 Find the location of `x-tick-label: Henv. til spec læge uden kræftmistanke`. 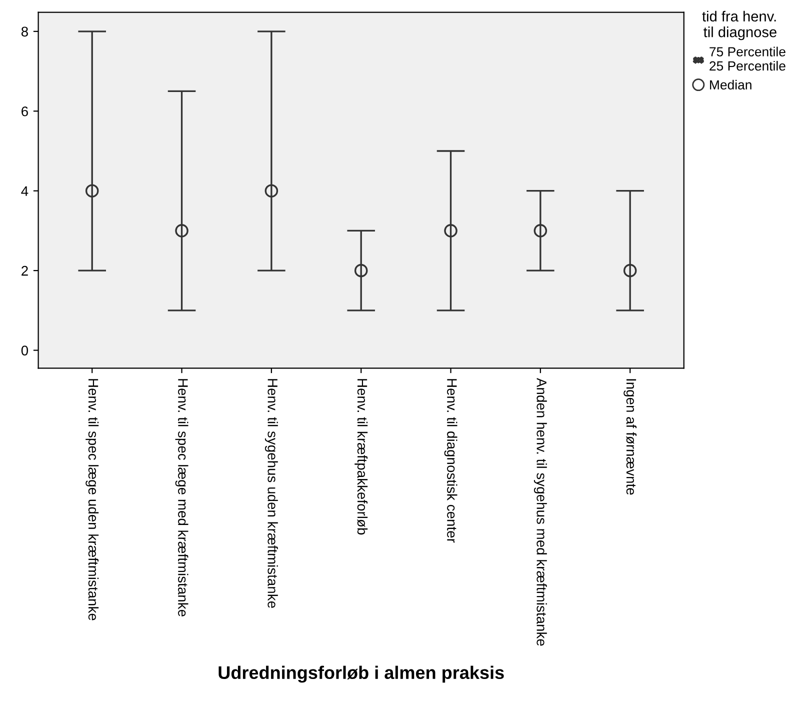

x-tick-label: Henv. til spec læge uden kræftmistanke is located at coordinates (92, 499).